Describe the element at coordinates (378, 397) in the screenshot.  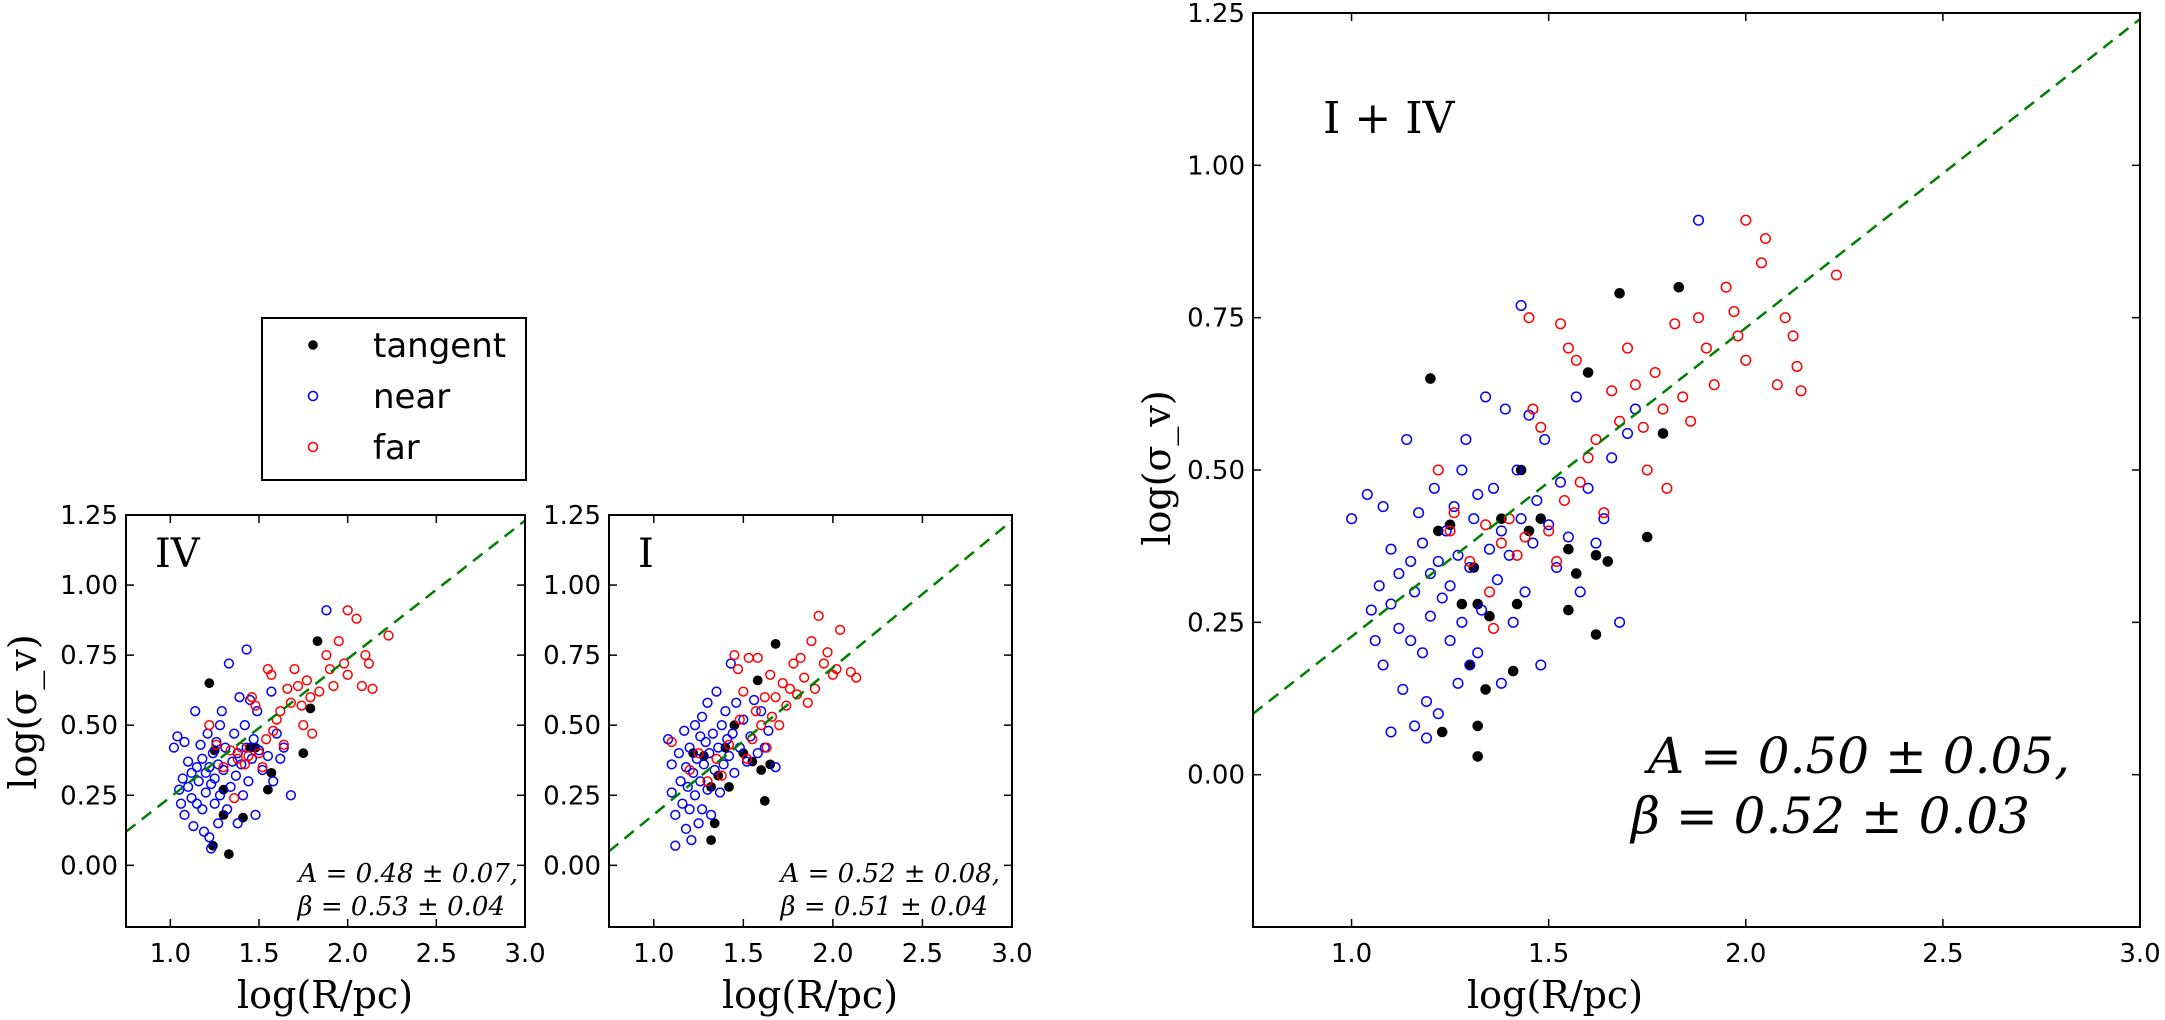
I see `legend-item-near: near` at that location.